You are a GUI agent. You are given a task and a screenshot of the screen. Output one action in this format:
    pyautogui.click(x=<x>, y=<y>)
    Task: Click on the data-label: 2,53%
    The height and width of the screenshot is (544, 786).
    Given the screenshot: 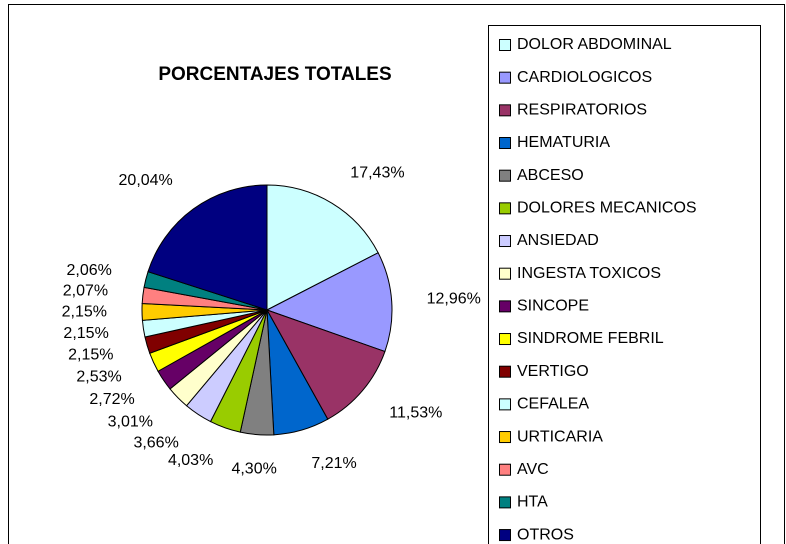 What is the action you would take?
    pyautogui.click(x=98, y=376)
    